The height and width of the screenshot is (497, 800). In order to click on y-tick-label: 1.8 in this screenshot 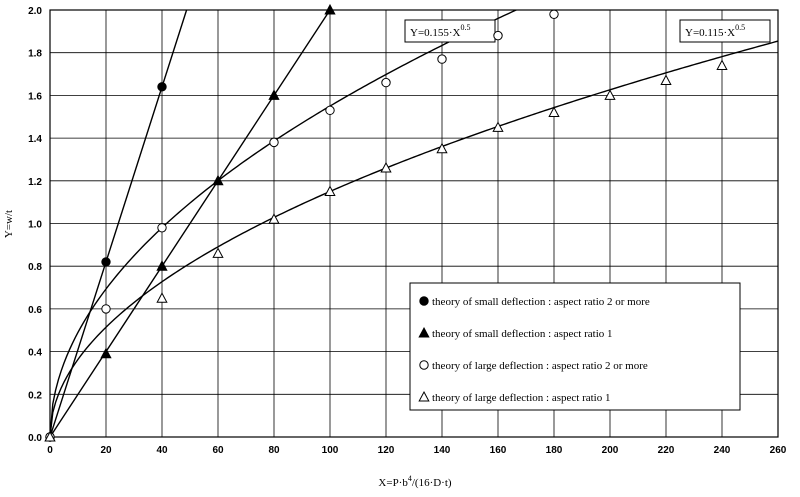, I will do `click(35, 54)`.